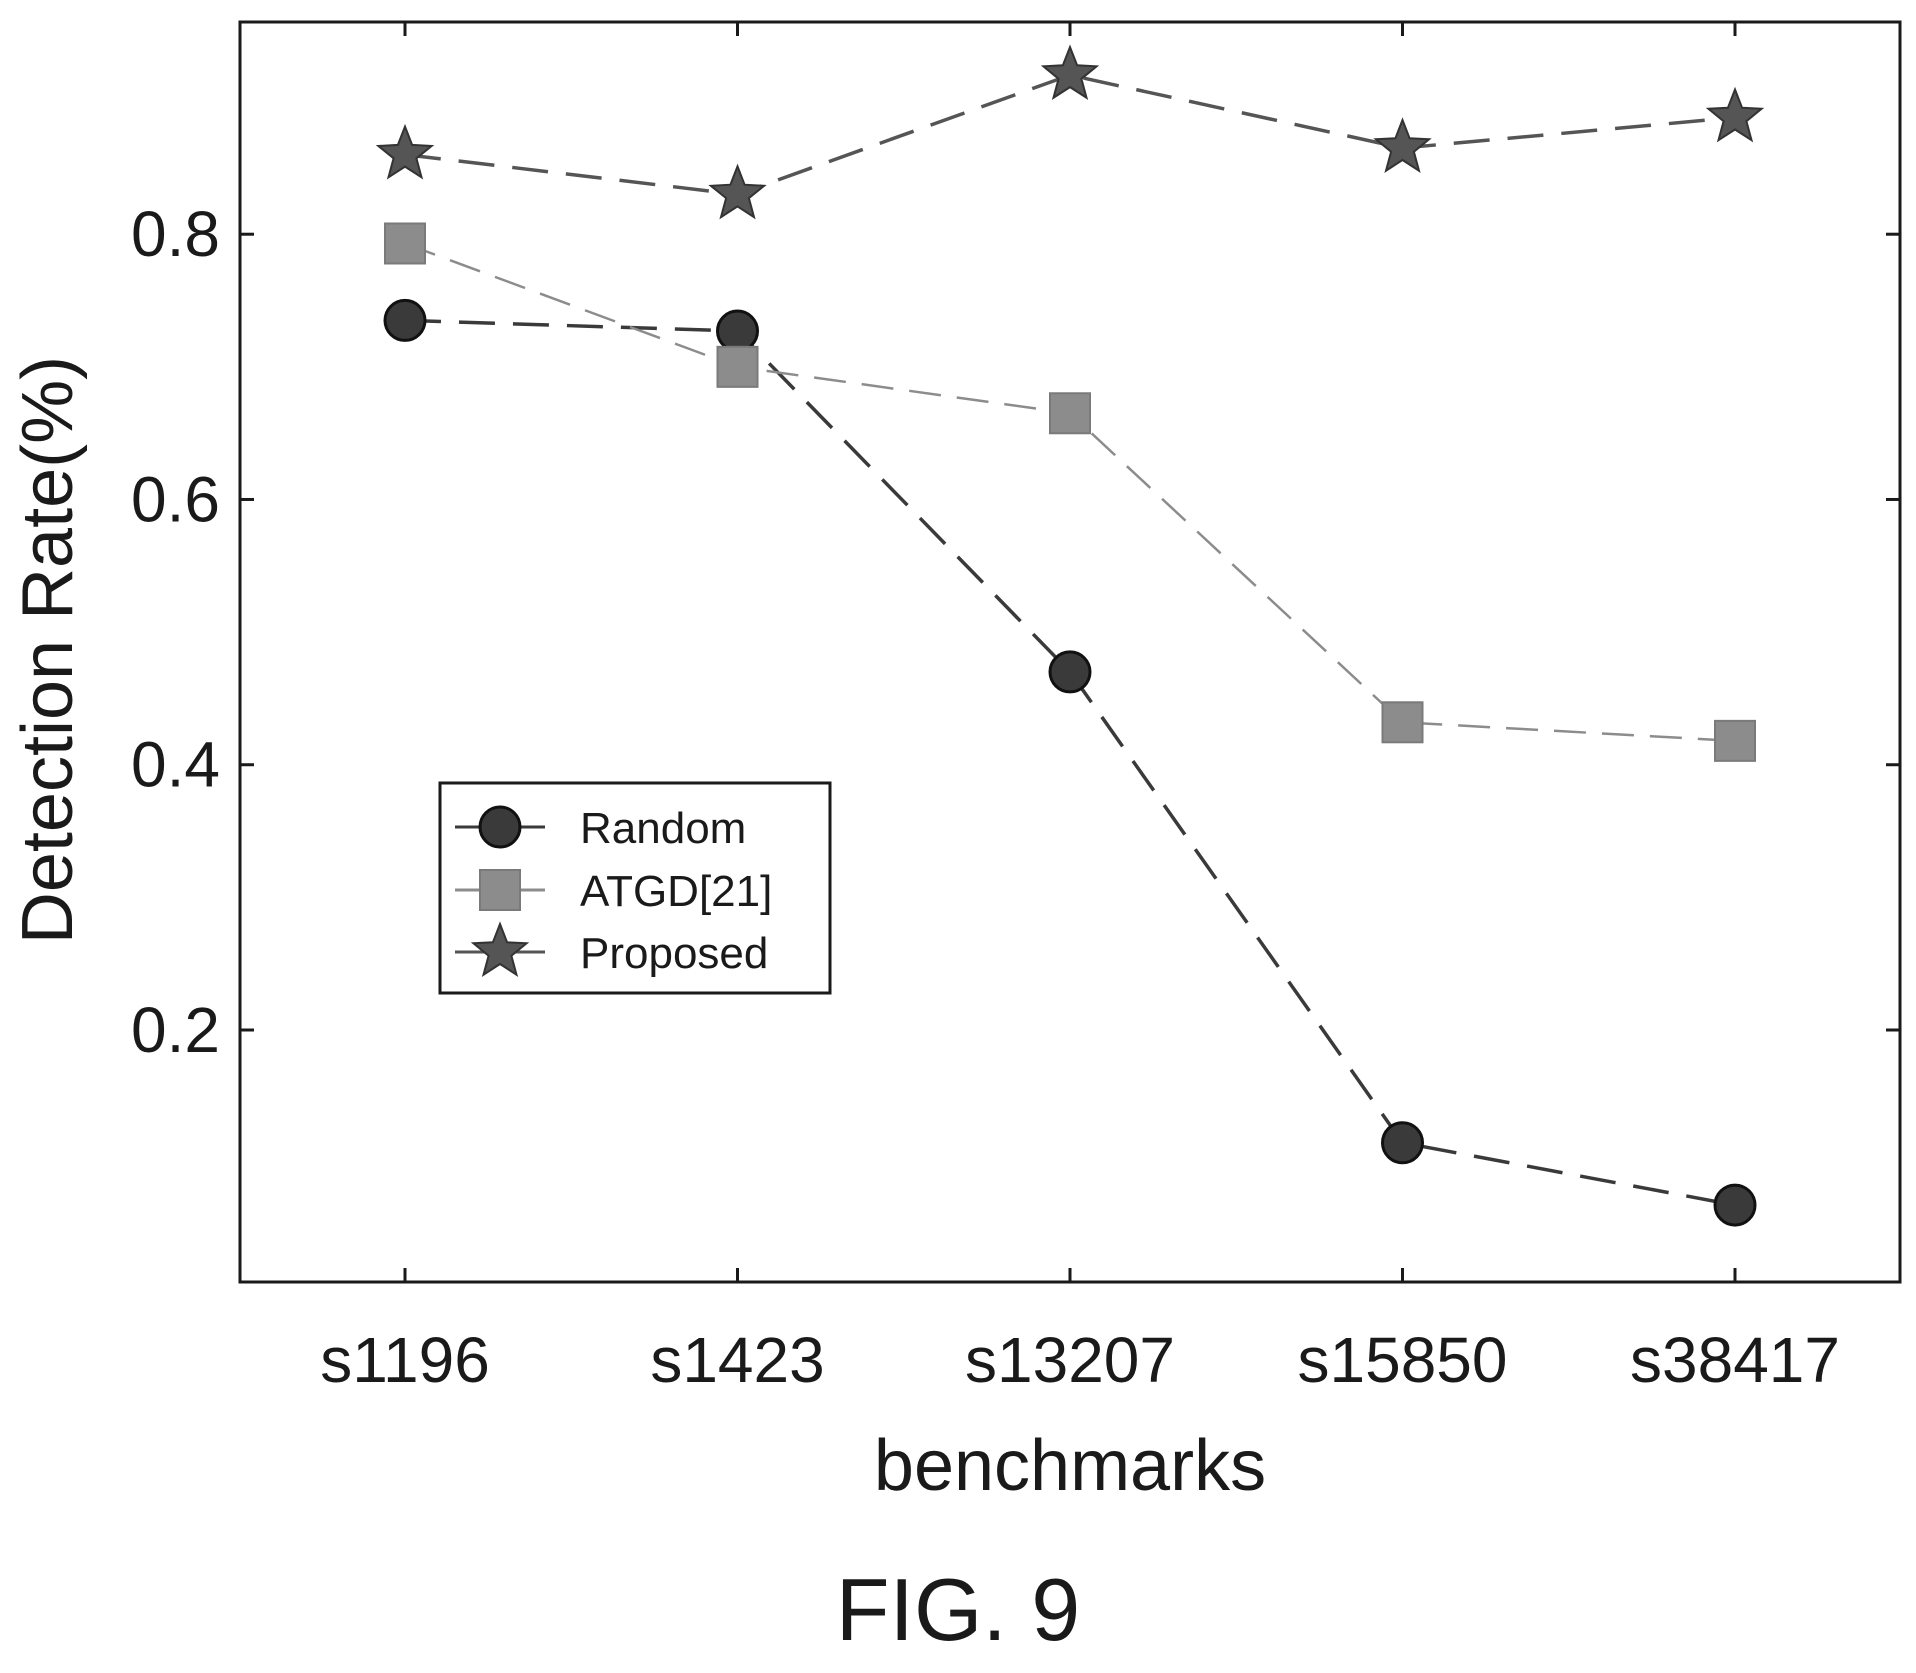 The width and height of the screenshot is (1916, 1673). I want to click on series-line-proposed, so click(1070, 135).